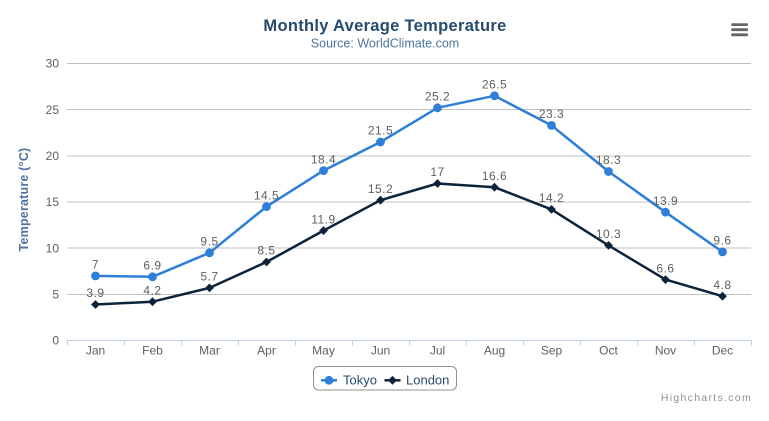  I want to click on svg-text: 4.8, so click(722, 285).